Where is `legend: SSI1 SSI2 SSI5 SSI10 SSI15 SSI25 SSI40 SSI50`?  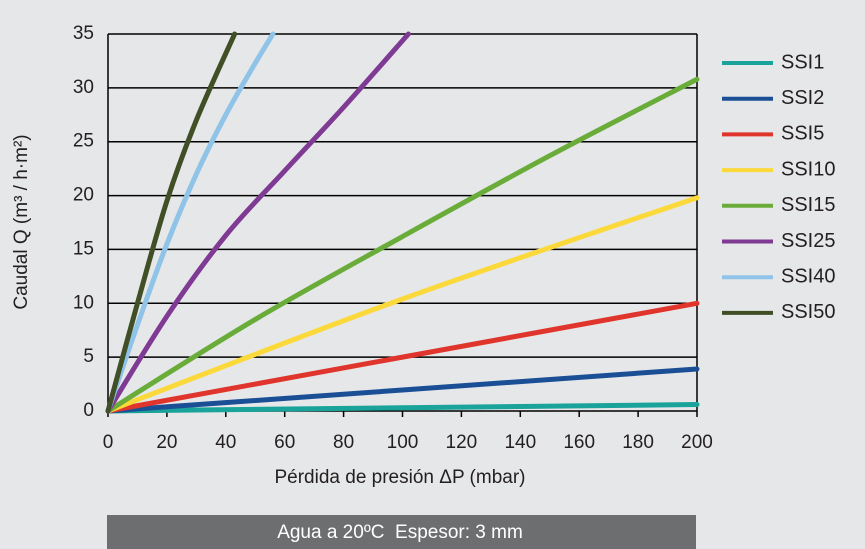
legend: SSI1 SSI2 SSI5 SSI10 SSI15 SSI25 SSI40 SSI50 is located at coordinates (778, 187).